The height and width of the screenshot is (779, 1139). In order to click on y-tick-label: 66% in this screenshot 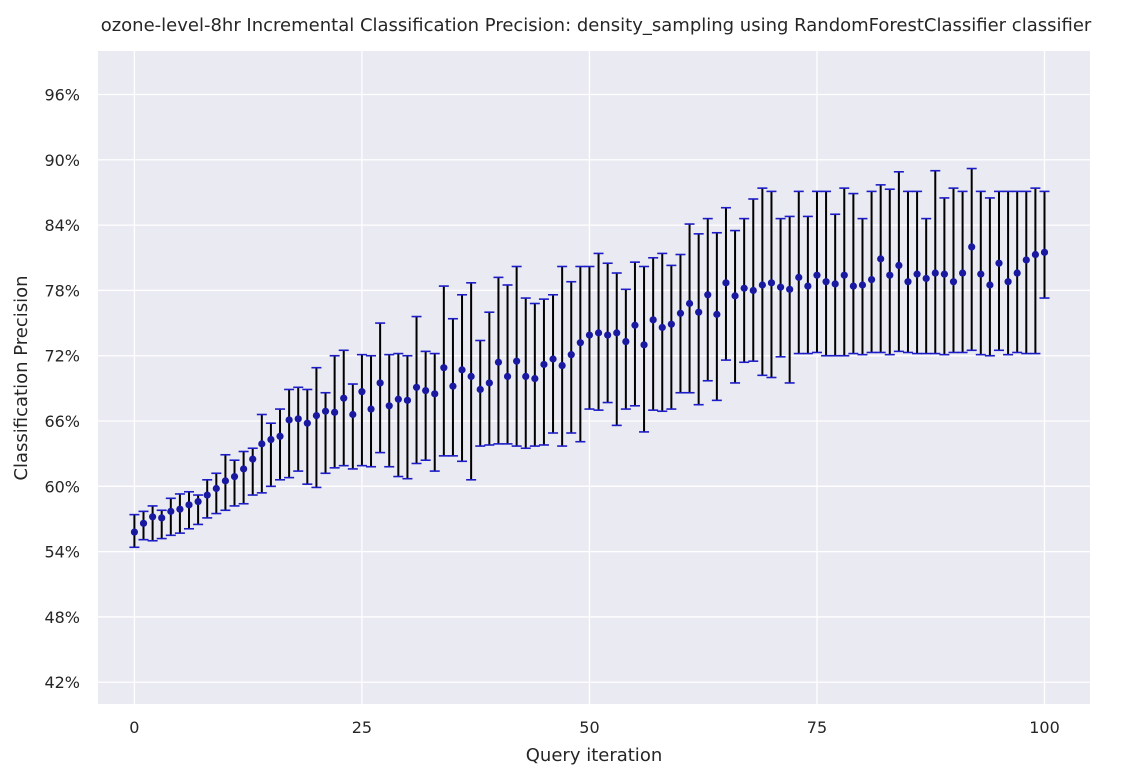, I will do `click(62, 421)`.